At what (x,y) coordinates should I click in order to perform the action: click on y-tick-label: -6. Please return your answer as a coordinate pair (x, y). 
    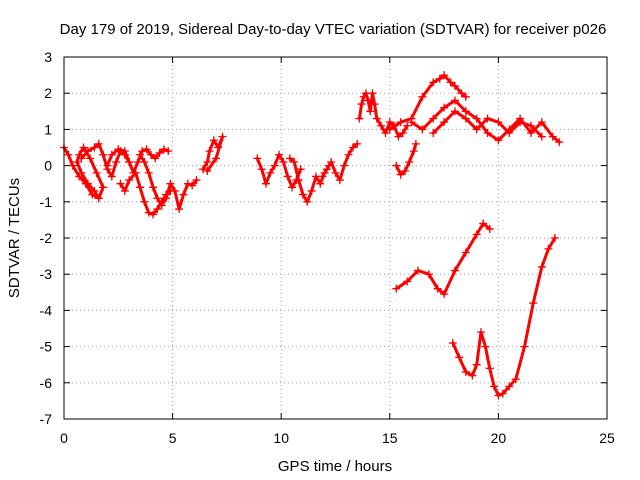
    Looking at the image, I should click on (46, 383).